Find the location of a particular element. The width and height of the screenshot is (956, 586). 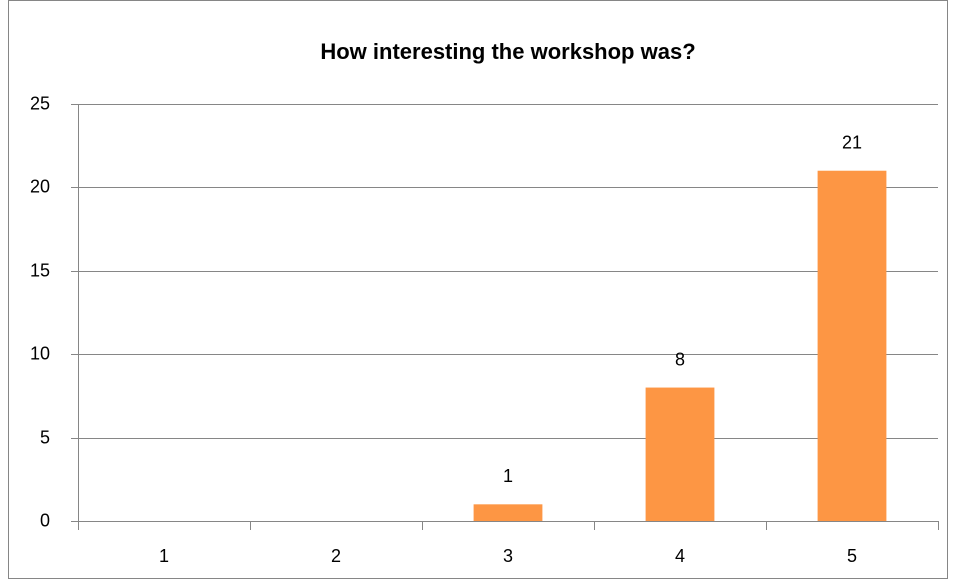

x-tick-label: 5 is located at coordinates (852, 556).